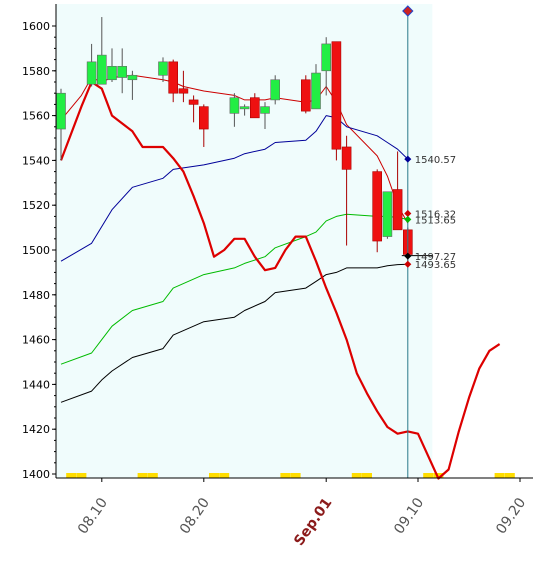 This screenshot has width=533, height=580. What do you see at coordinates (36, 384) in the screenshot?
I see `y-tick-label: 1440` at bounding box center [36, 384].